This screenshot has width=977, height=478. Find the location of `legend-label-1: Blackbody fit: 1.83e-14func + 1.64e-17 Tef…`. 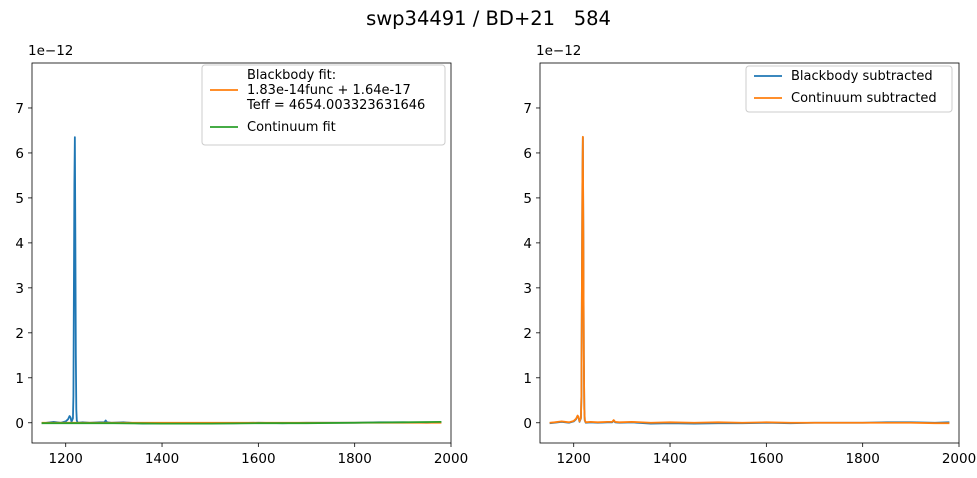

legend-label-1: Blackbody fit: 1.83e-14func + 1.64e-17 Tef… is located at coordinates (335, 90).